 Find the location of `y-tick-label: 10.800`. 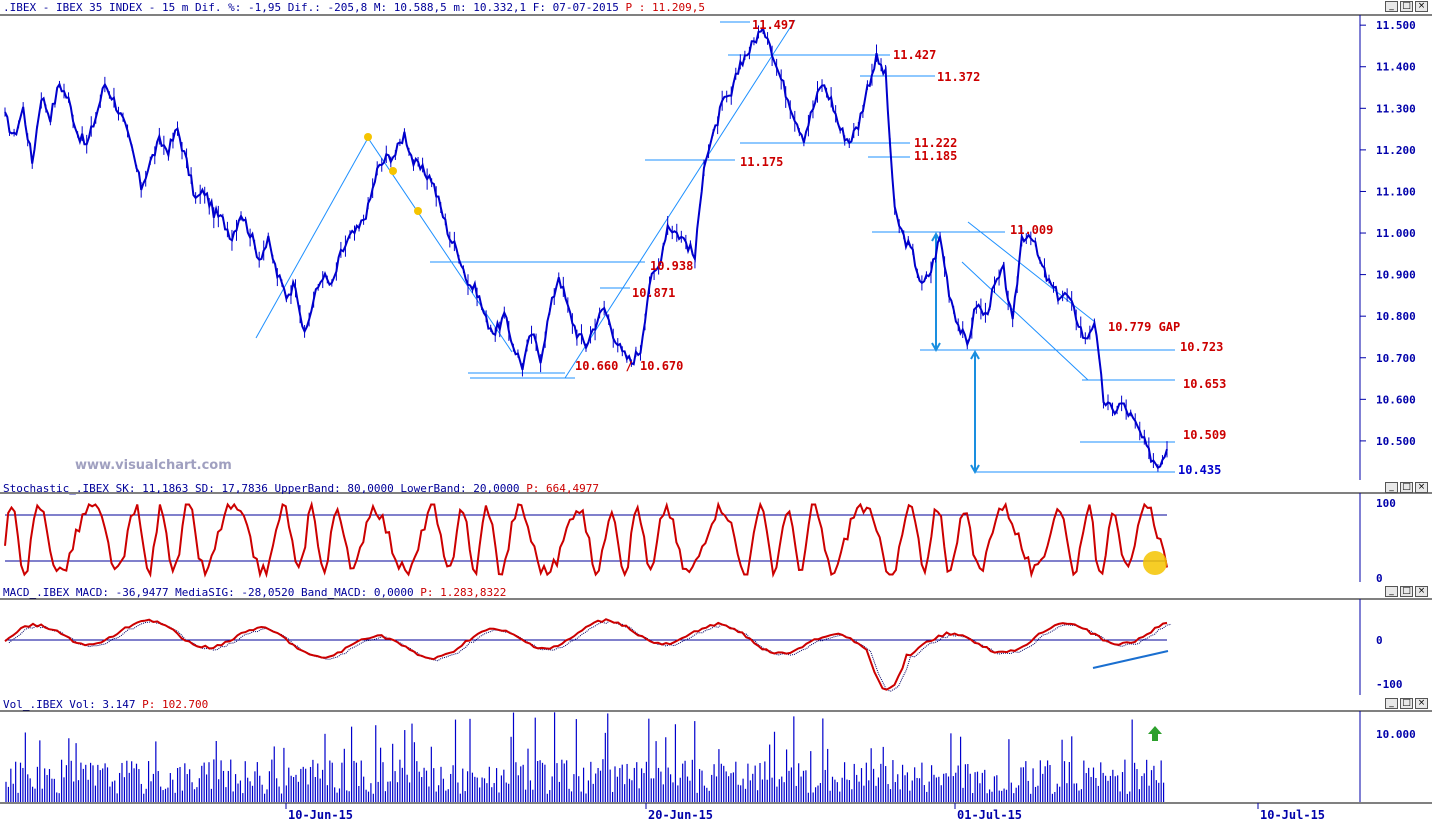

y-tick-label: 10.800 is located at coordinates (1396, 316).